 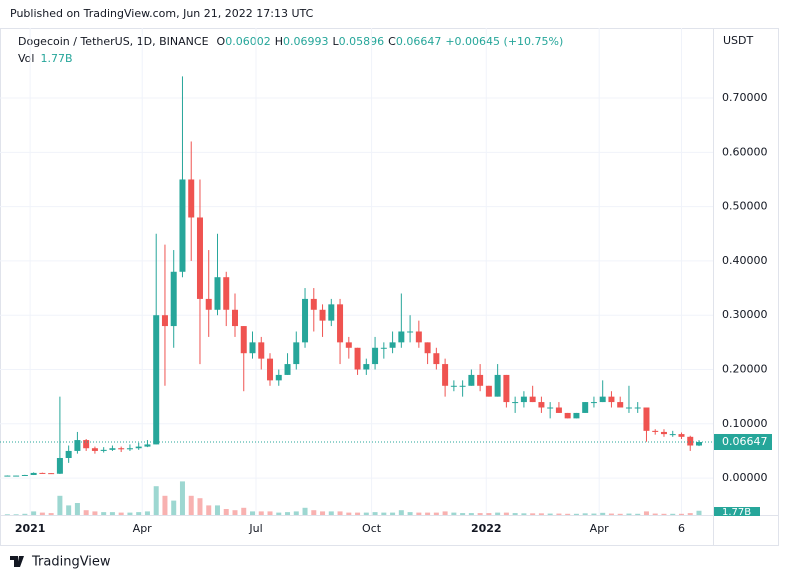 I want to click on last-price-box, so click(x=743, y=441).